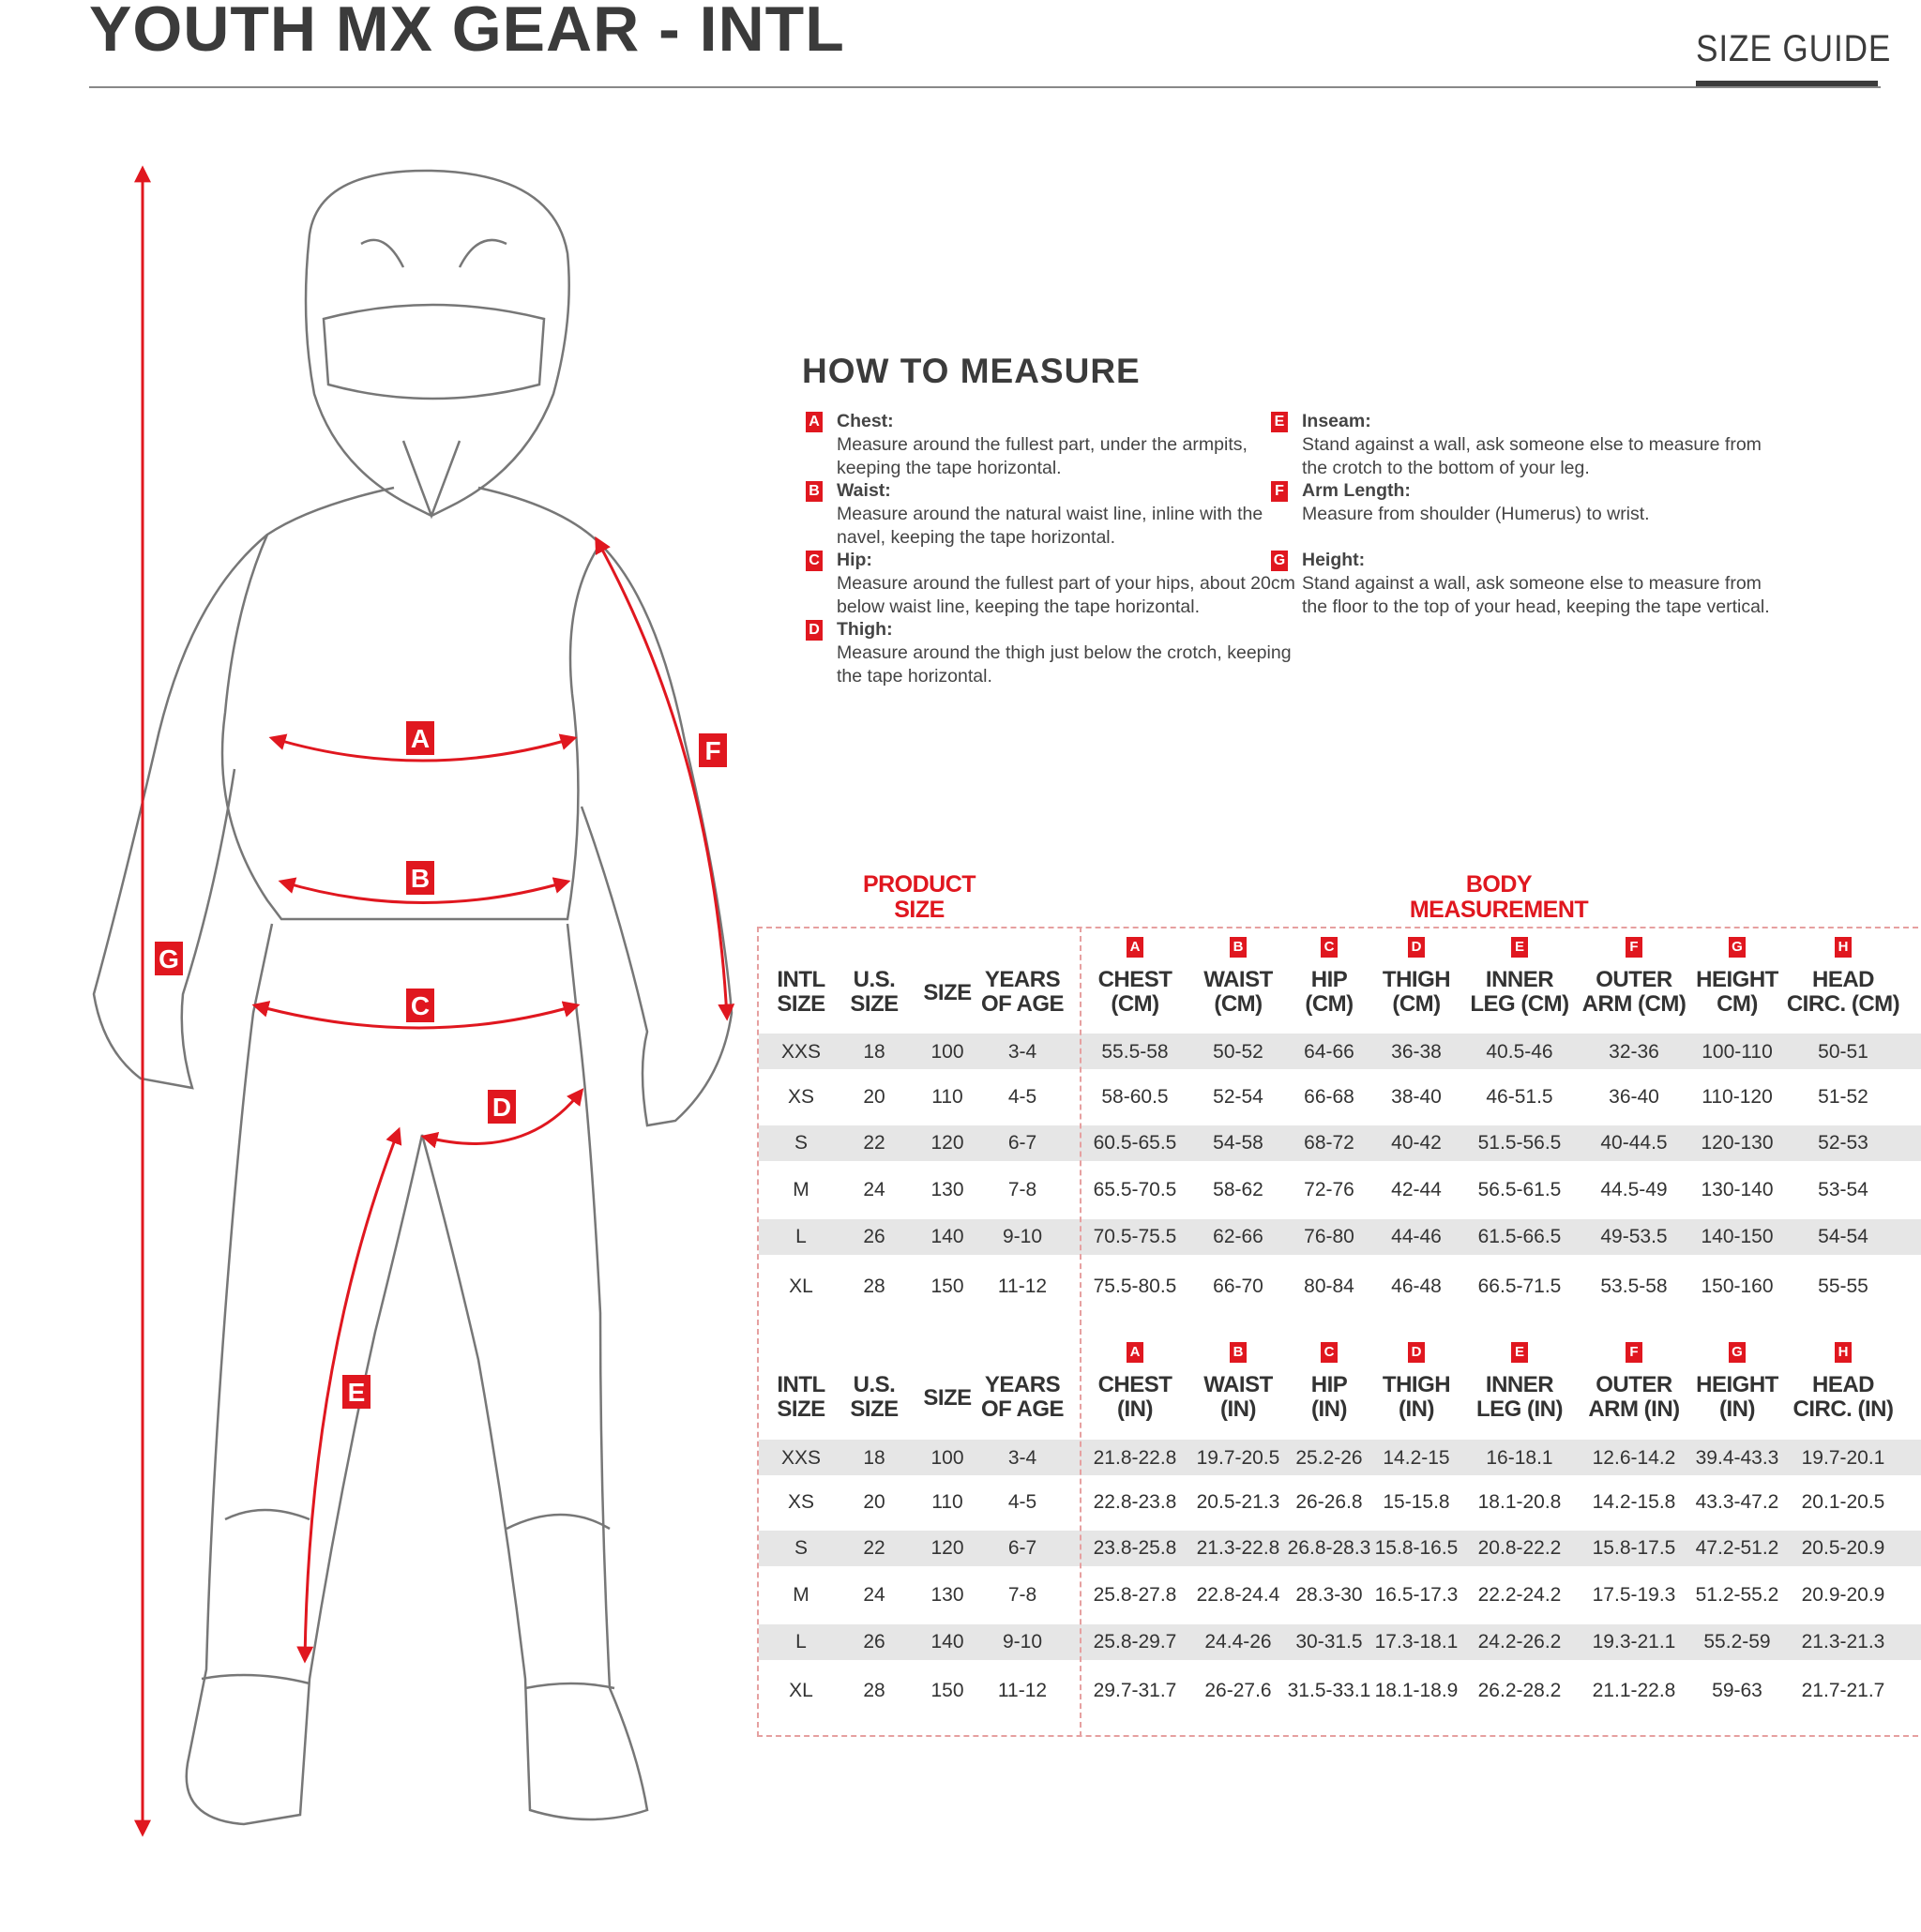 The width and height of the screenshot is (1921, 1932). Describe the element at coordinates (919, 897) in the screenshot. I see `product-size-title: PRODUCT SIZE` at that location.